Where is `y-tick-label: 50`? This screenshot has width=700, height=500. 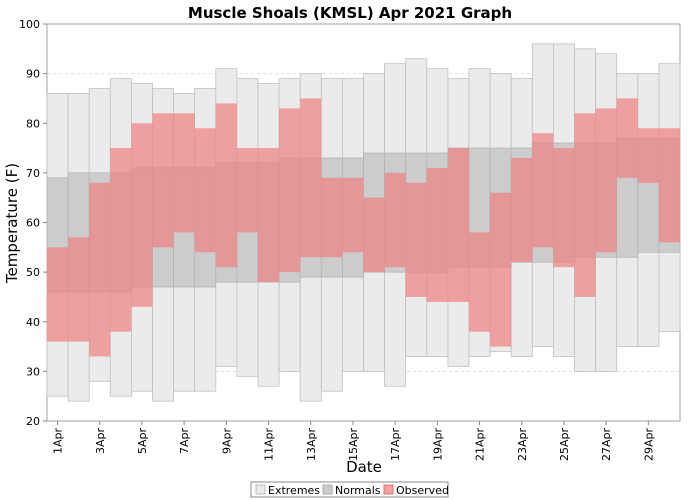 y-tick-label: 50 is located at coordinates (33, 272).